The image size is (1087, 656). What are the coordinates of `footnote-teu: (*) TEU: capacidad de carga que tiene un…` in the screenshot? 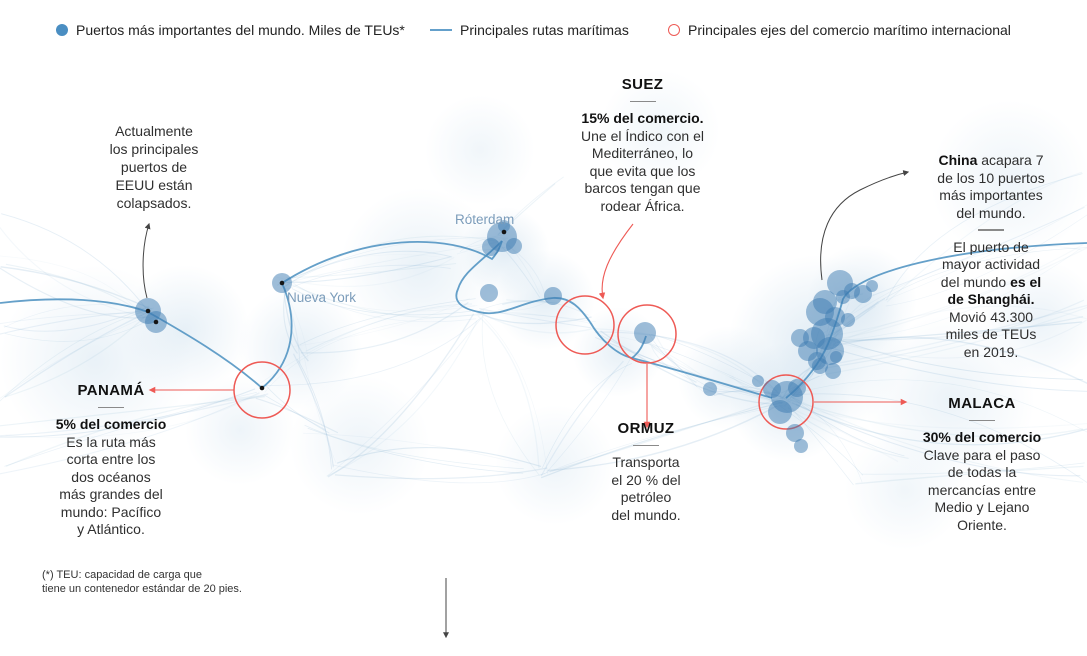 It's located at (142, 582).